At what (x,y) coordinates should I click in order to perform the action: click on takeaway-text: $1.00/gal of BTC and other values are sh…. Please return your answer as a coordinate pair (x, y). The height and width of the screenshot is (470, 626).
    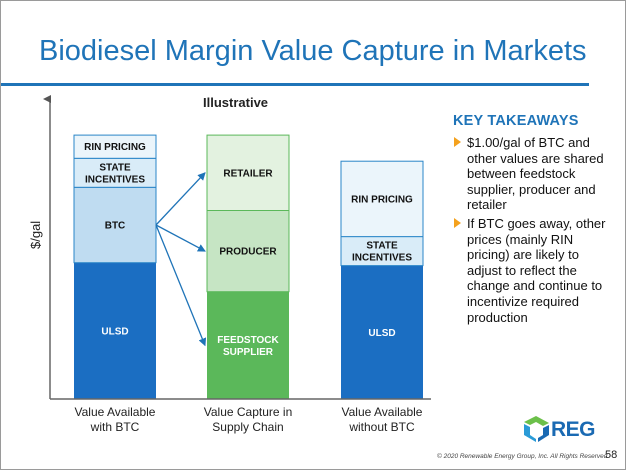
    Looking at the image, I should click on (535, 174).